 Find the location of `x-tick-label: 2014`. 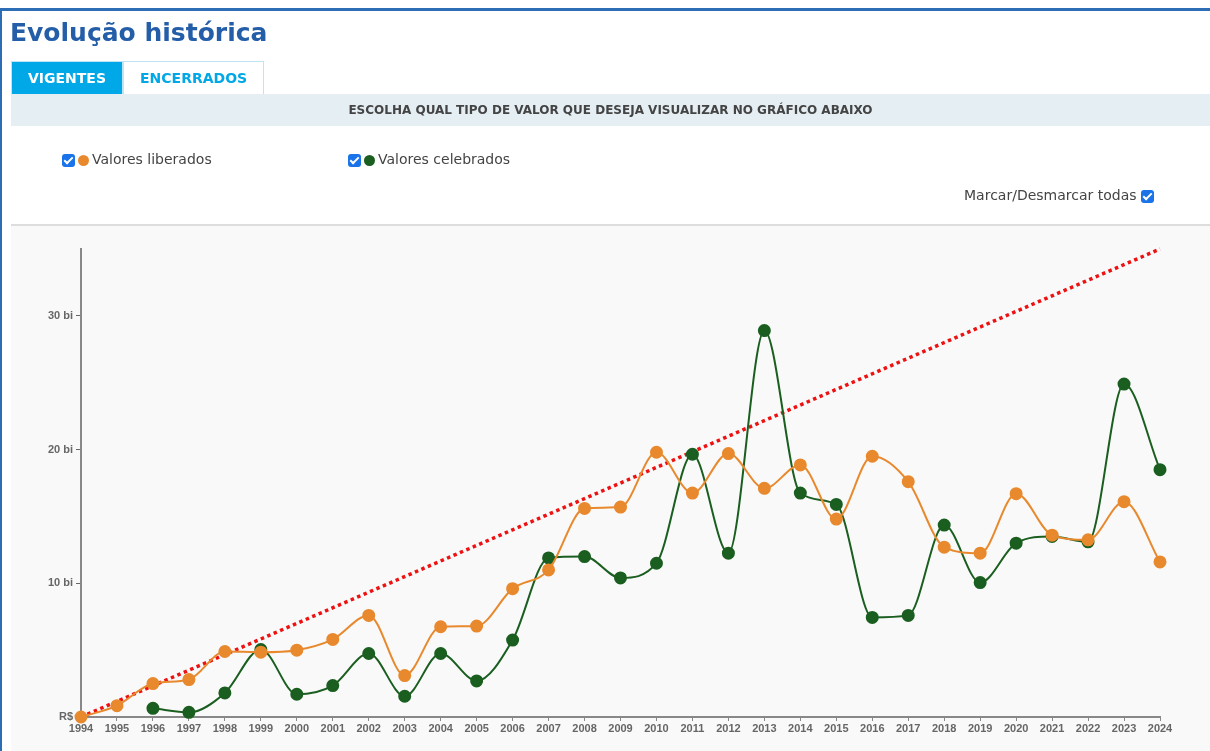

x-tick-label: 2014 is located at coordinates (801, 727).